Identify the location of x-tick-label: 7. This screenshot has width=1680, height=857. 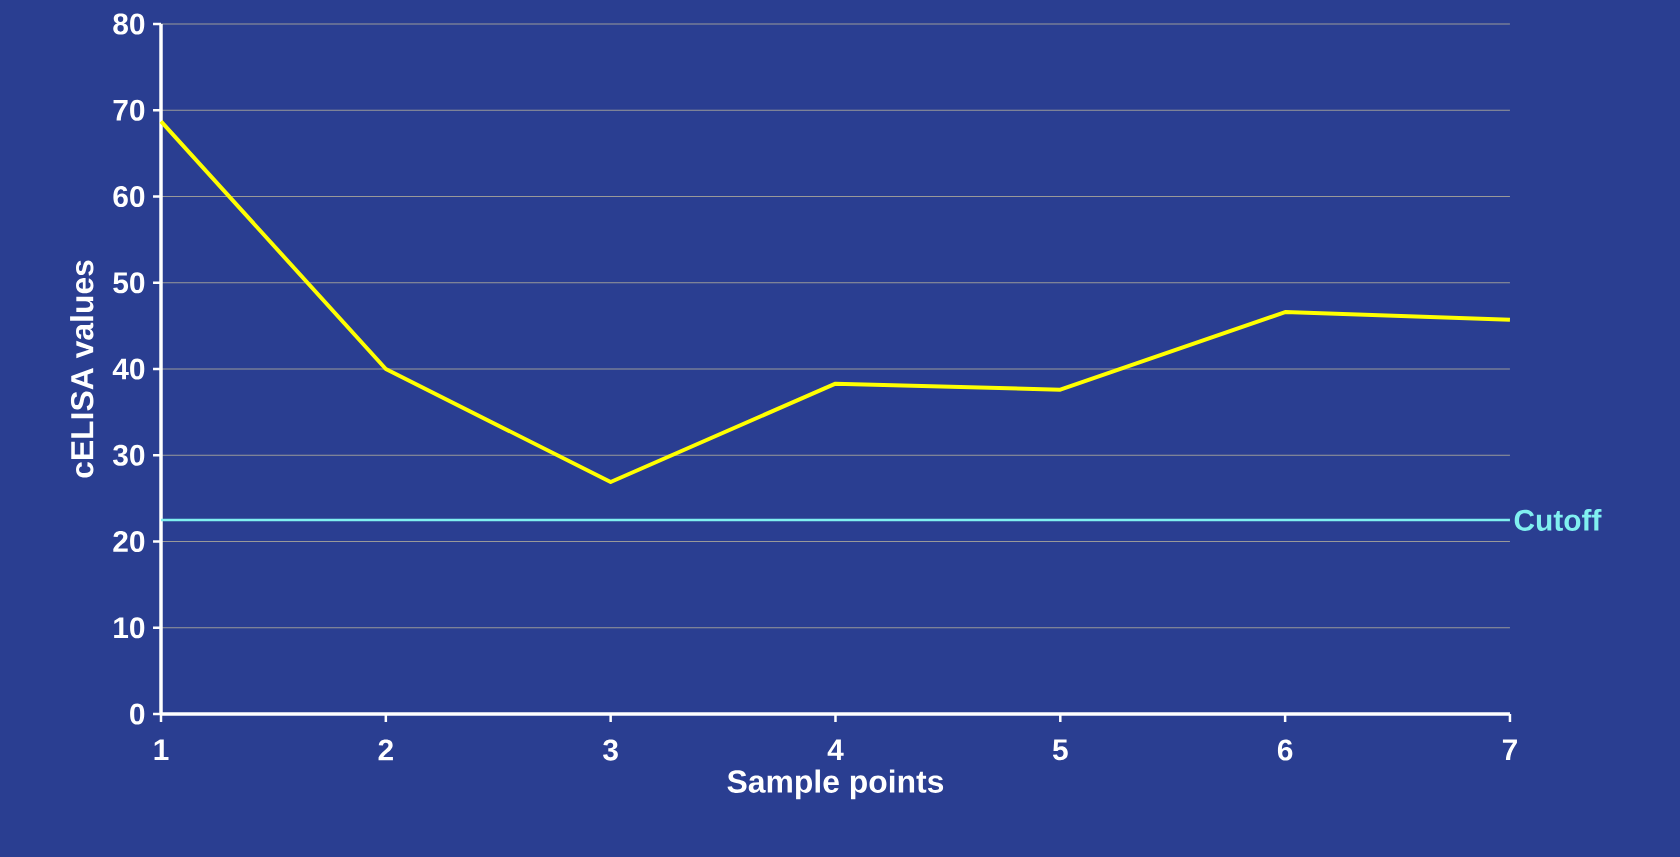
(1509, 749).